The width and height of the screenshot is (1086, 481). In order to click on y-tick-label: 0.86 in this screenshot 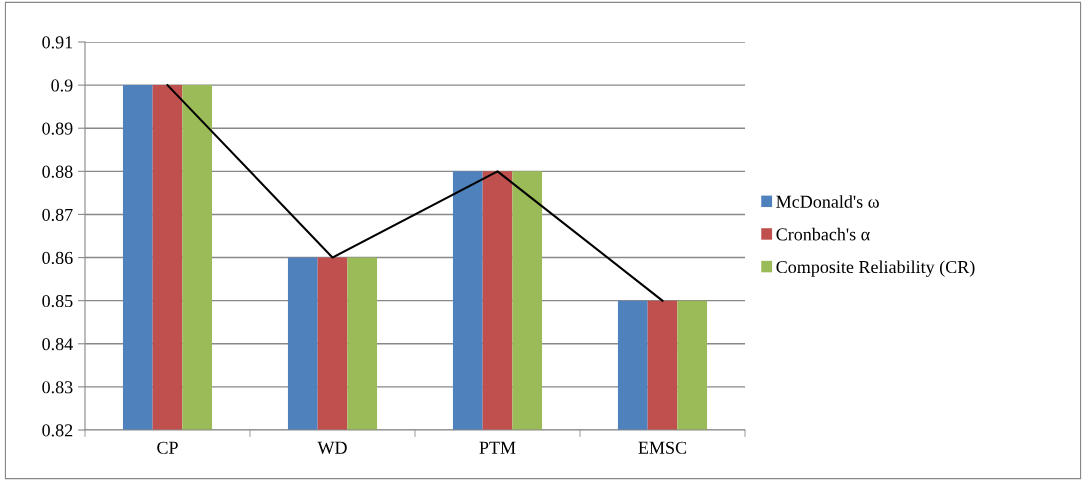, I will do `click(57, 258)`.